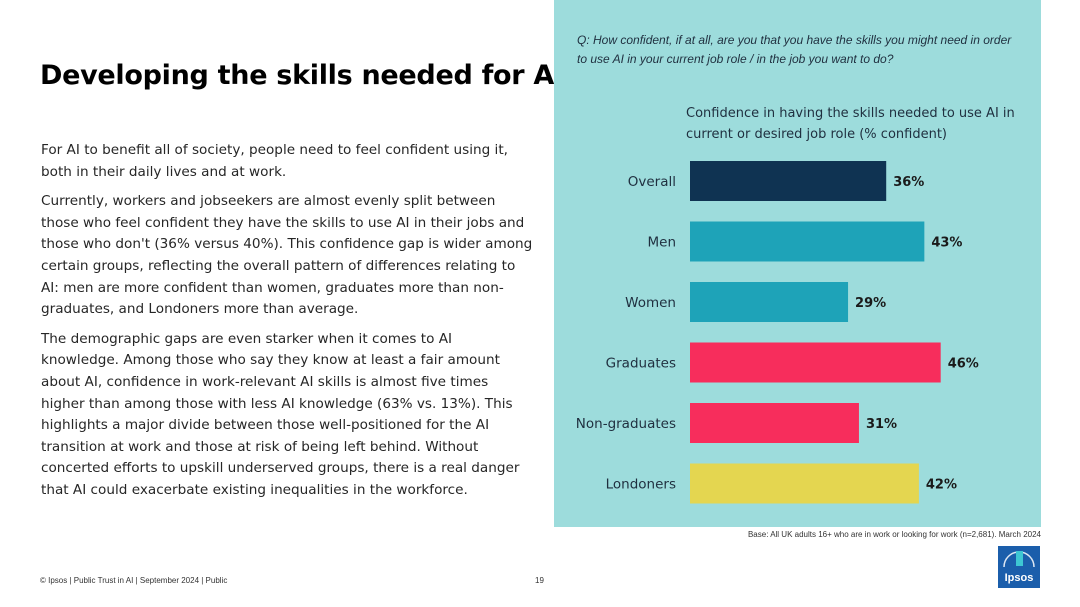 Image resolution: width=1080 pixels, height=607 pixels. I want to click on page-number: 19, so click(539, 580).